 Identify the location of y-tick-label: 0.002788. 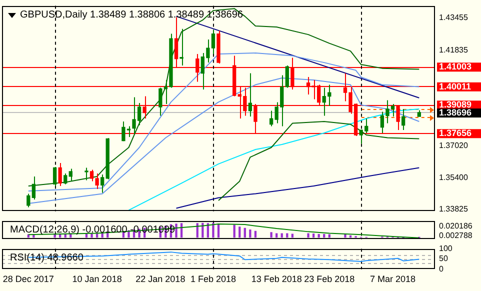
(456, 235).